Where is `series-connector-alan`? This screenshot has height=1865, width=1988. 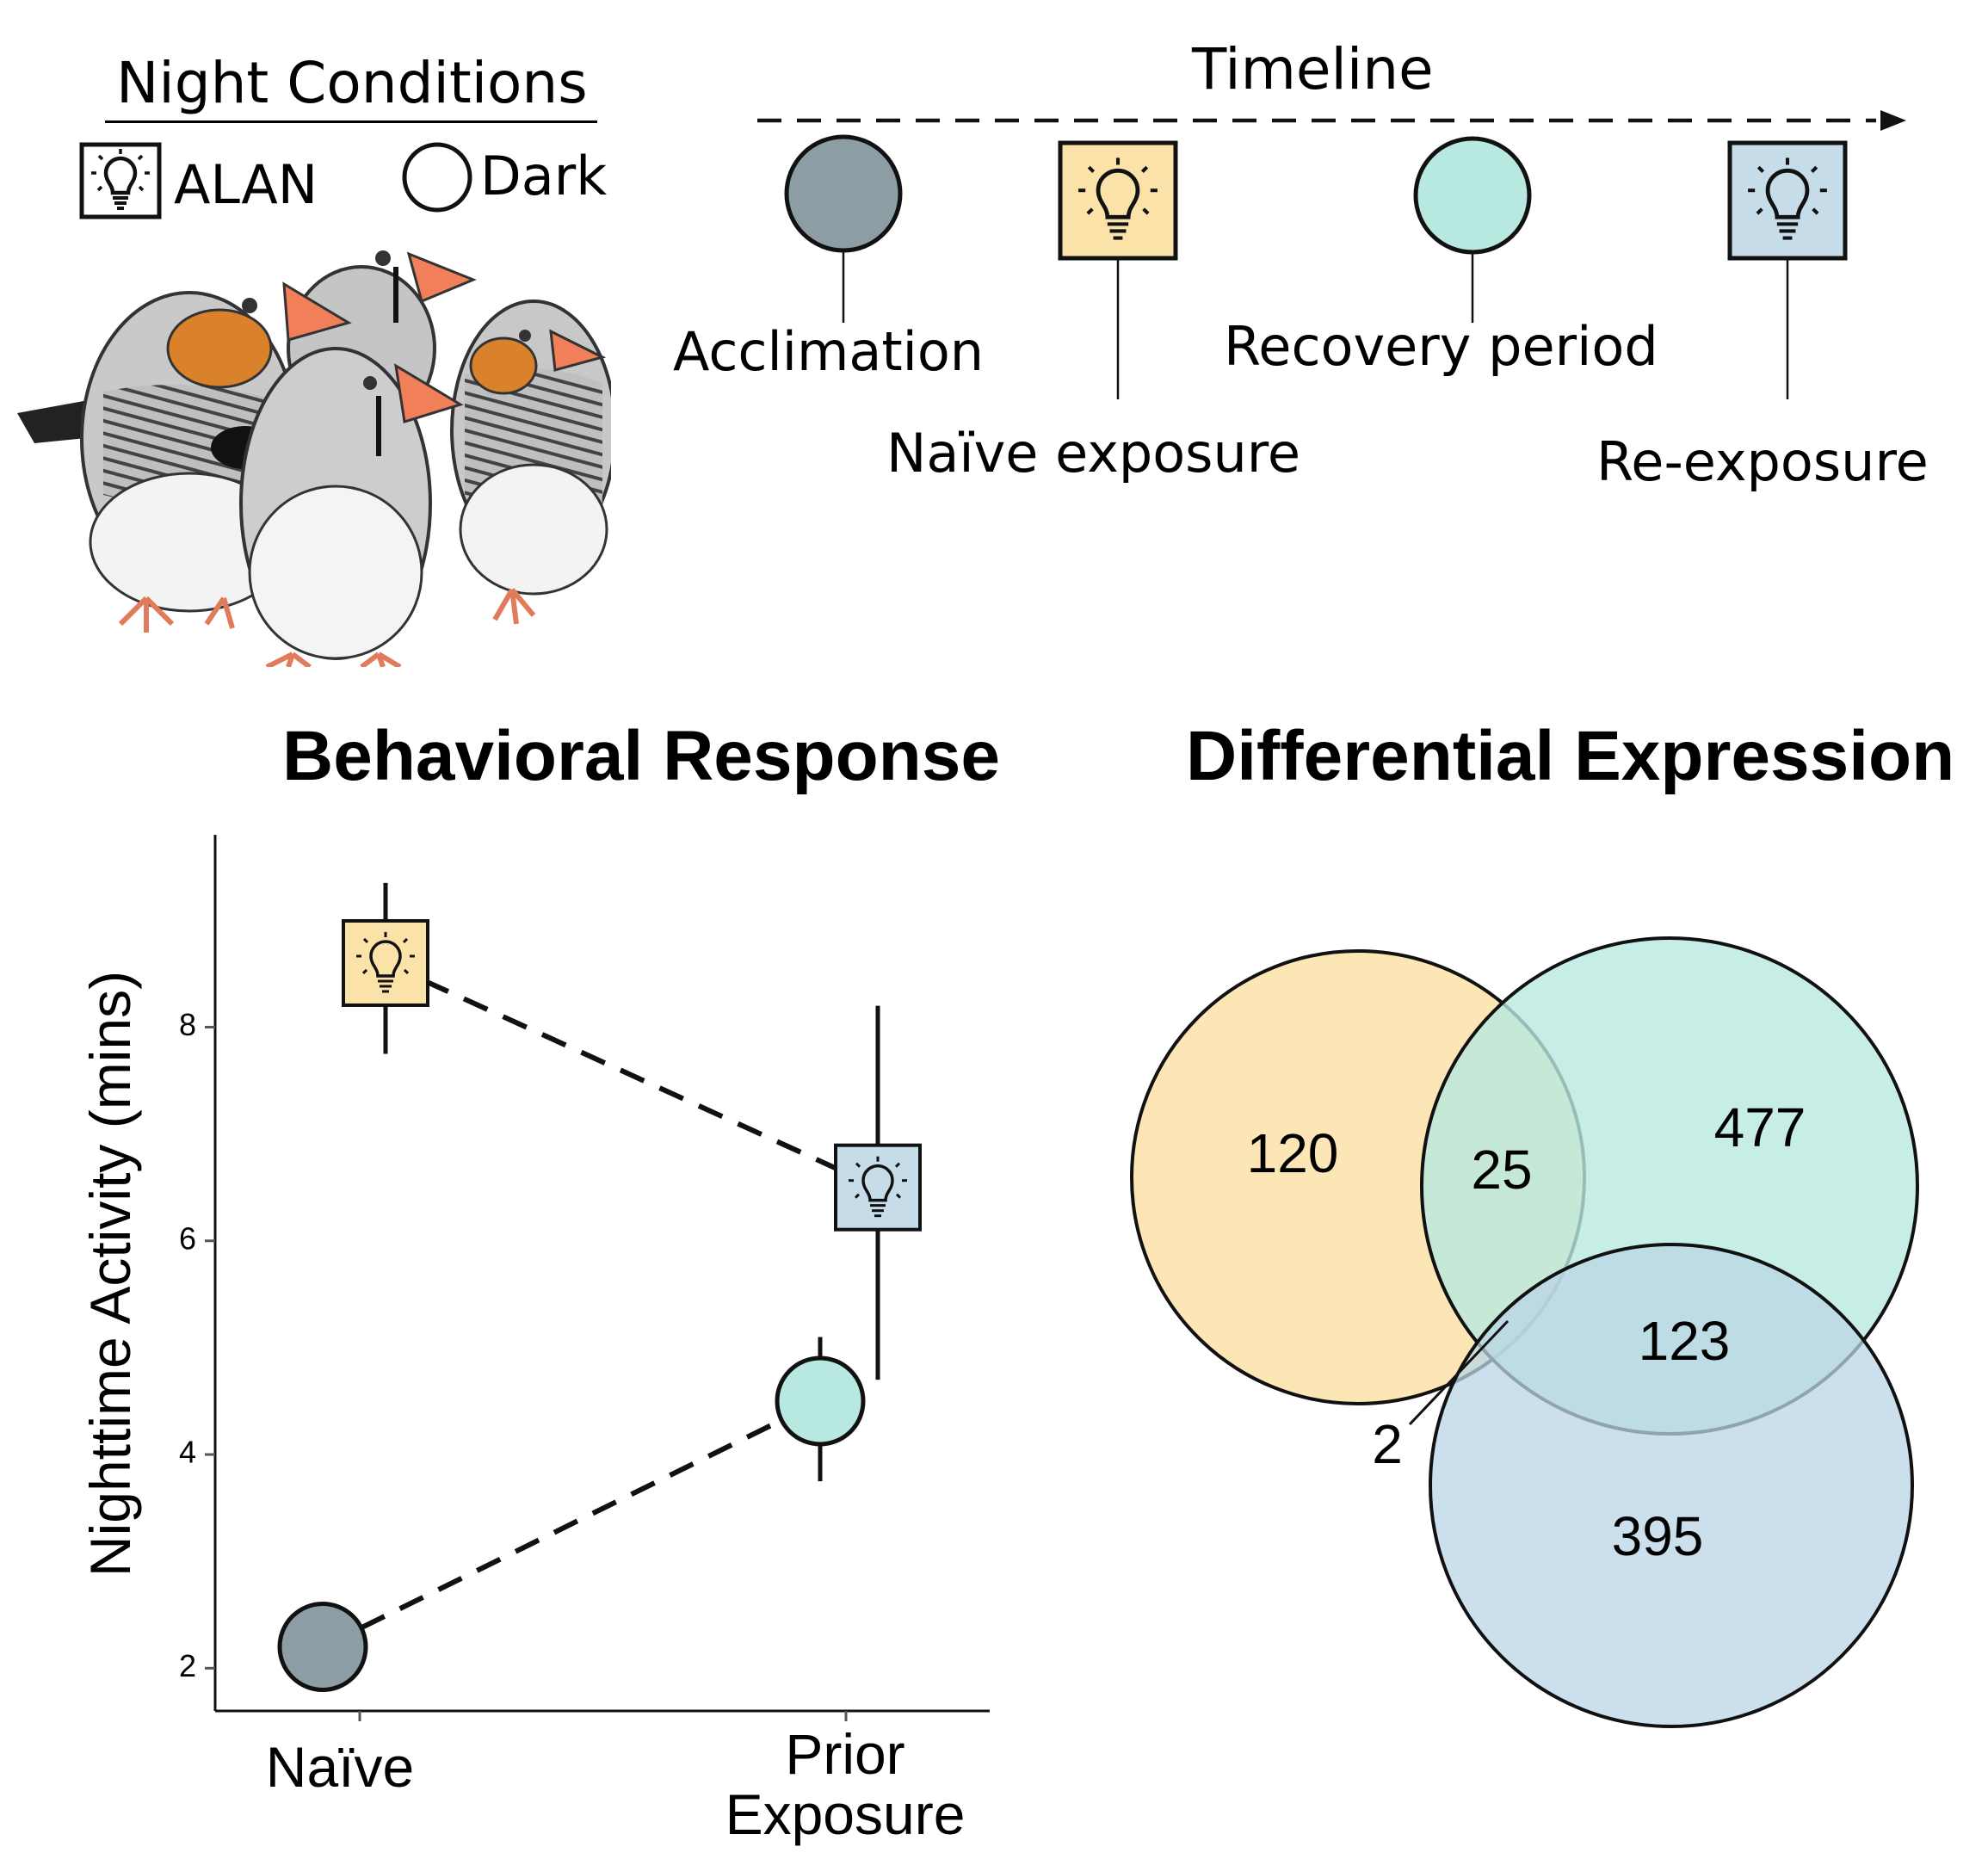
series-connector-alan is located at coordinates (632, 1075).